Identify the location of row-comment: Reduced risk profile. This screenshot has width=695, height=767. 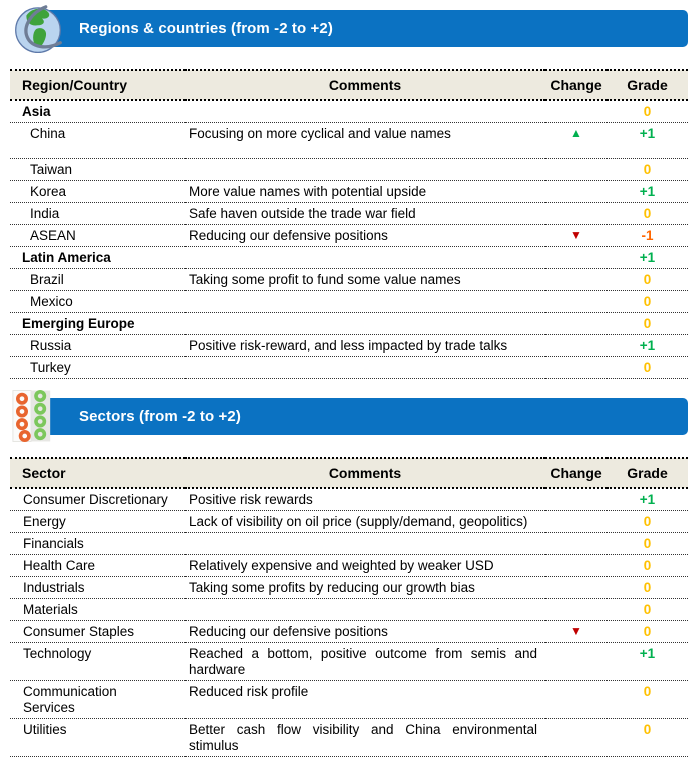
(249, 691).